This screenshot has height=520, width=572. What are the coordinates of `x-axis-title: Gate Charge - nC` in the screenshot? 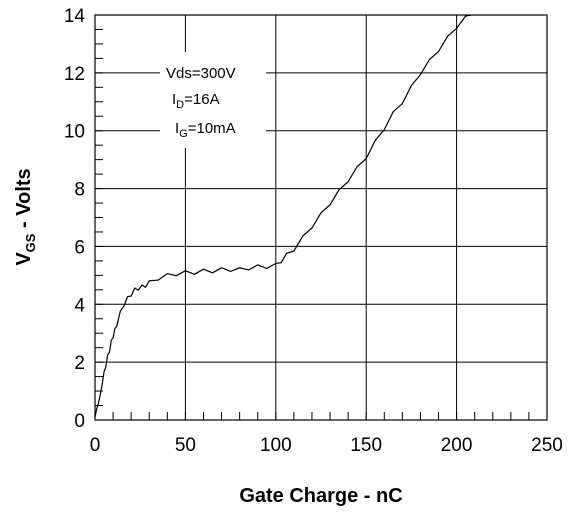 It's located at (320, 496).